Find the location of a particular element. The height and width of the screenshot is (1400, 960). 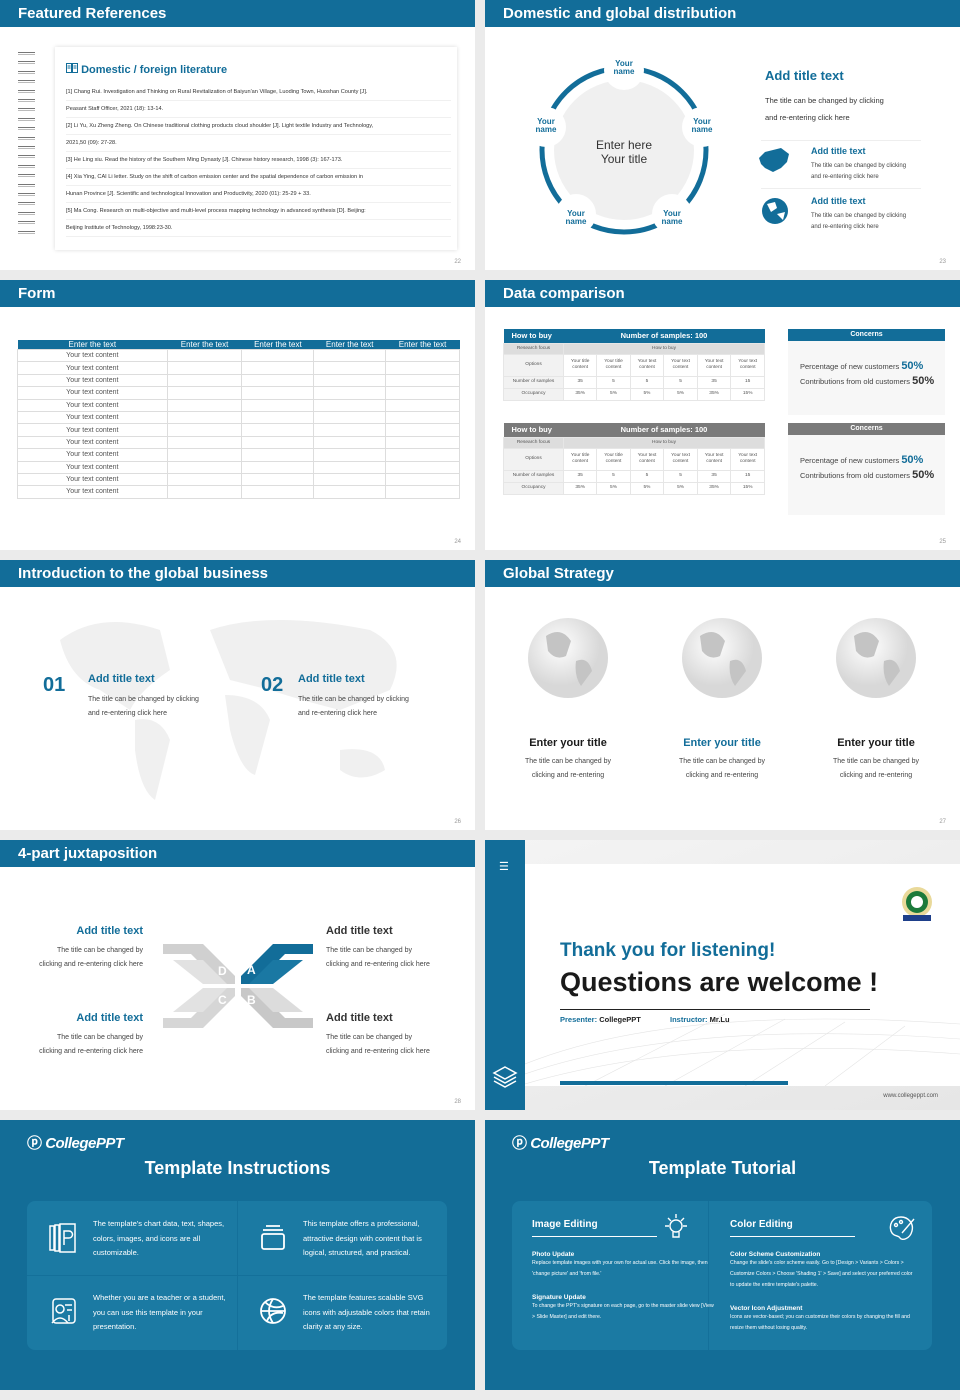

row-label: Number of samples is located at coordinates (533, 382).